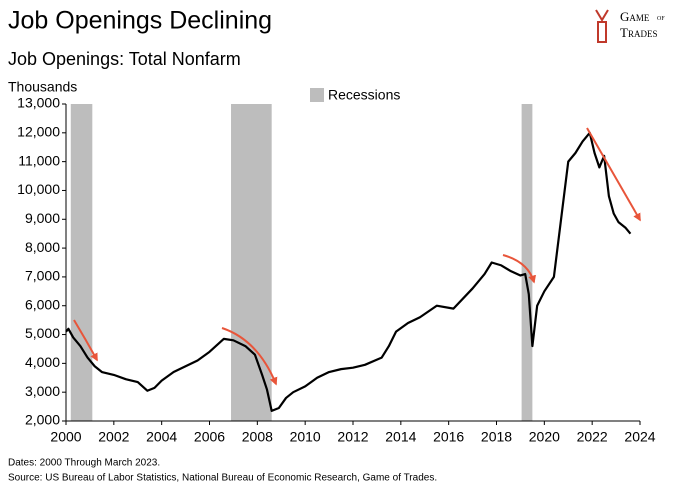 The height and width of the screenshot is (495, 680). Describe the element at coordinates (42, 391) in the screenshot. I see `y-tick-label: 3,000` at that location.